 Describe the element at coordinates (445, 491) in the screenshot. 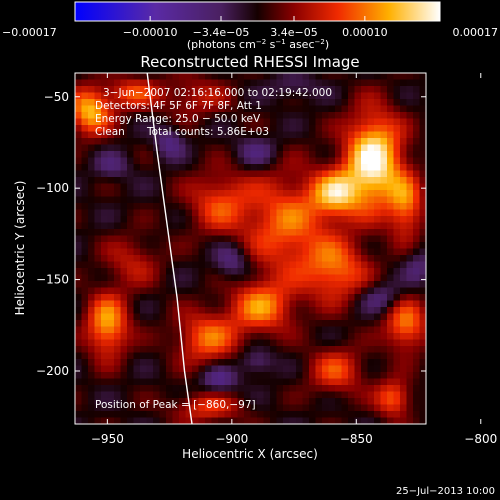

I see `date-stamp: 25−Jul−2013 10:00` at that location.